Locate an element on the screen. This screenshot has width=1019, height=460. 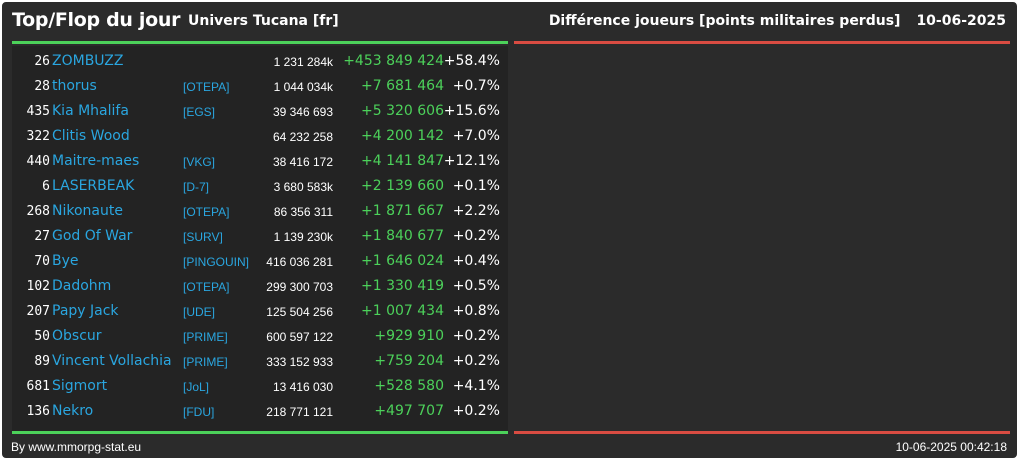
alliance-tag-link: [JoL] is located at coordinates (196, 387).